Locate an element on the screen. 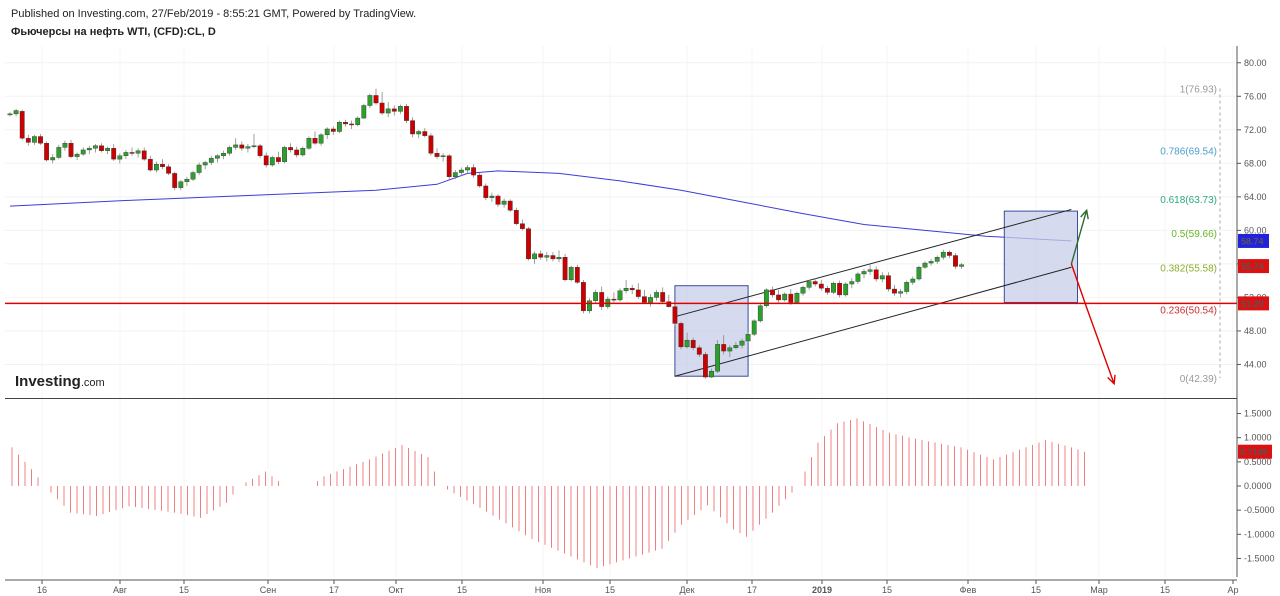 Image resolution: width=1280 pixels, height=596 pixels. time-tick-label: Сен is located at coordinates (268, 590).